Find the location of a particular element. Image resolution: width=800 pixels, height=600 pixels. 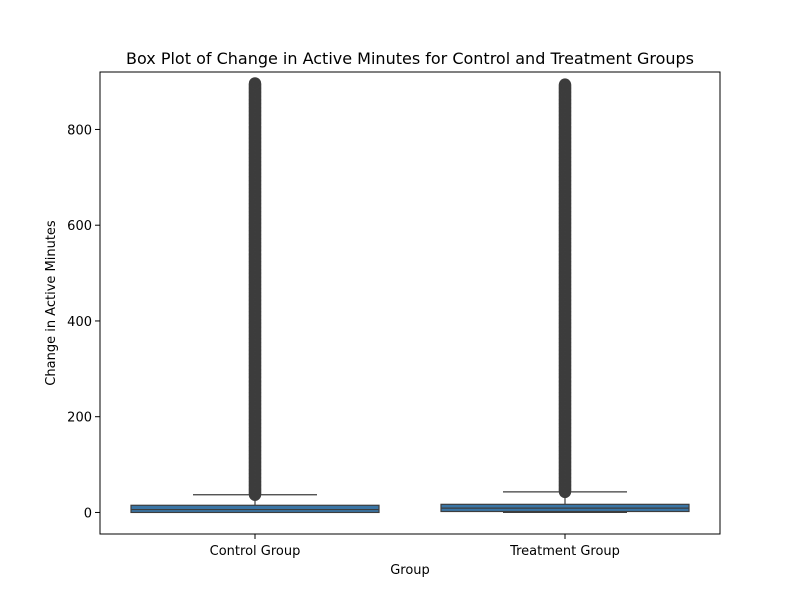

y-tick-label: 200 is located at coordinates (79, 418).